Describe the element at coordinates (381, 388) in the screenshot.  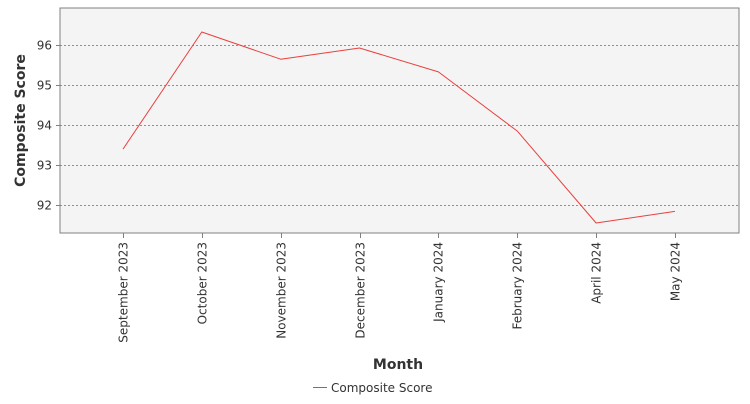
I see `legend-label: Composite Score` at that location.